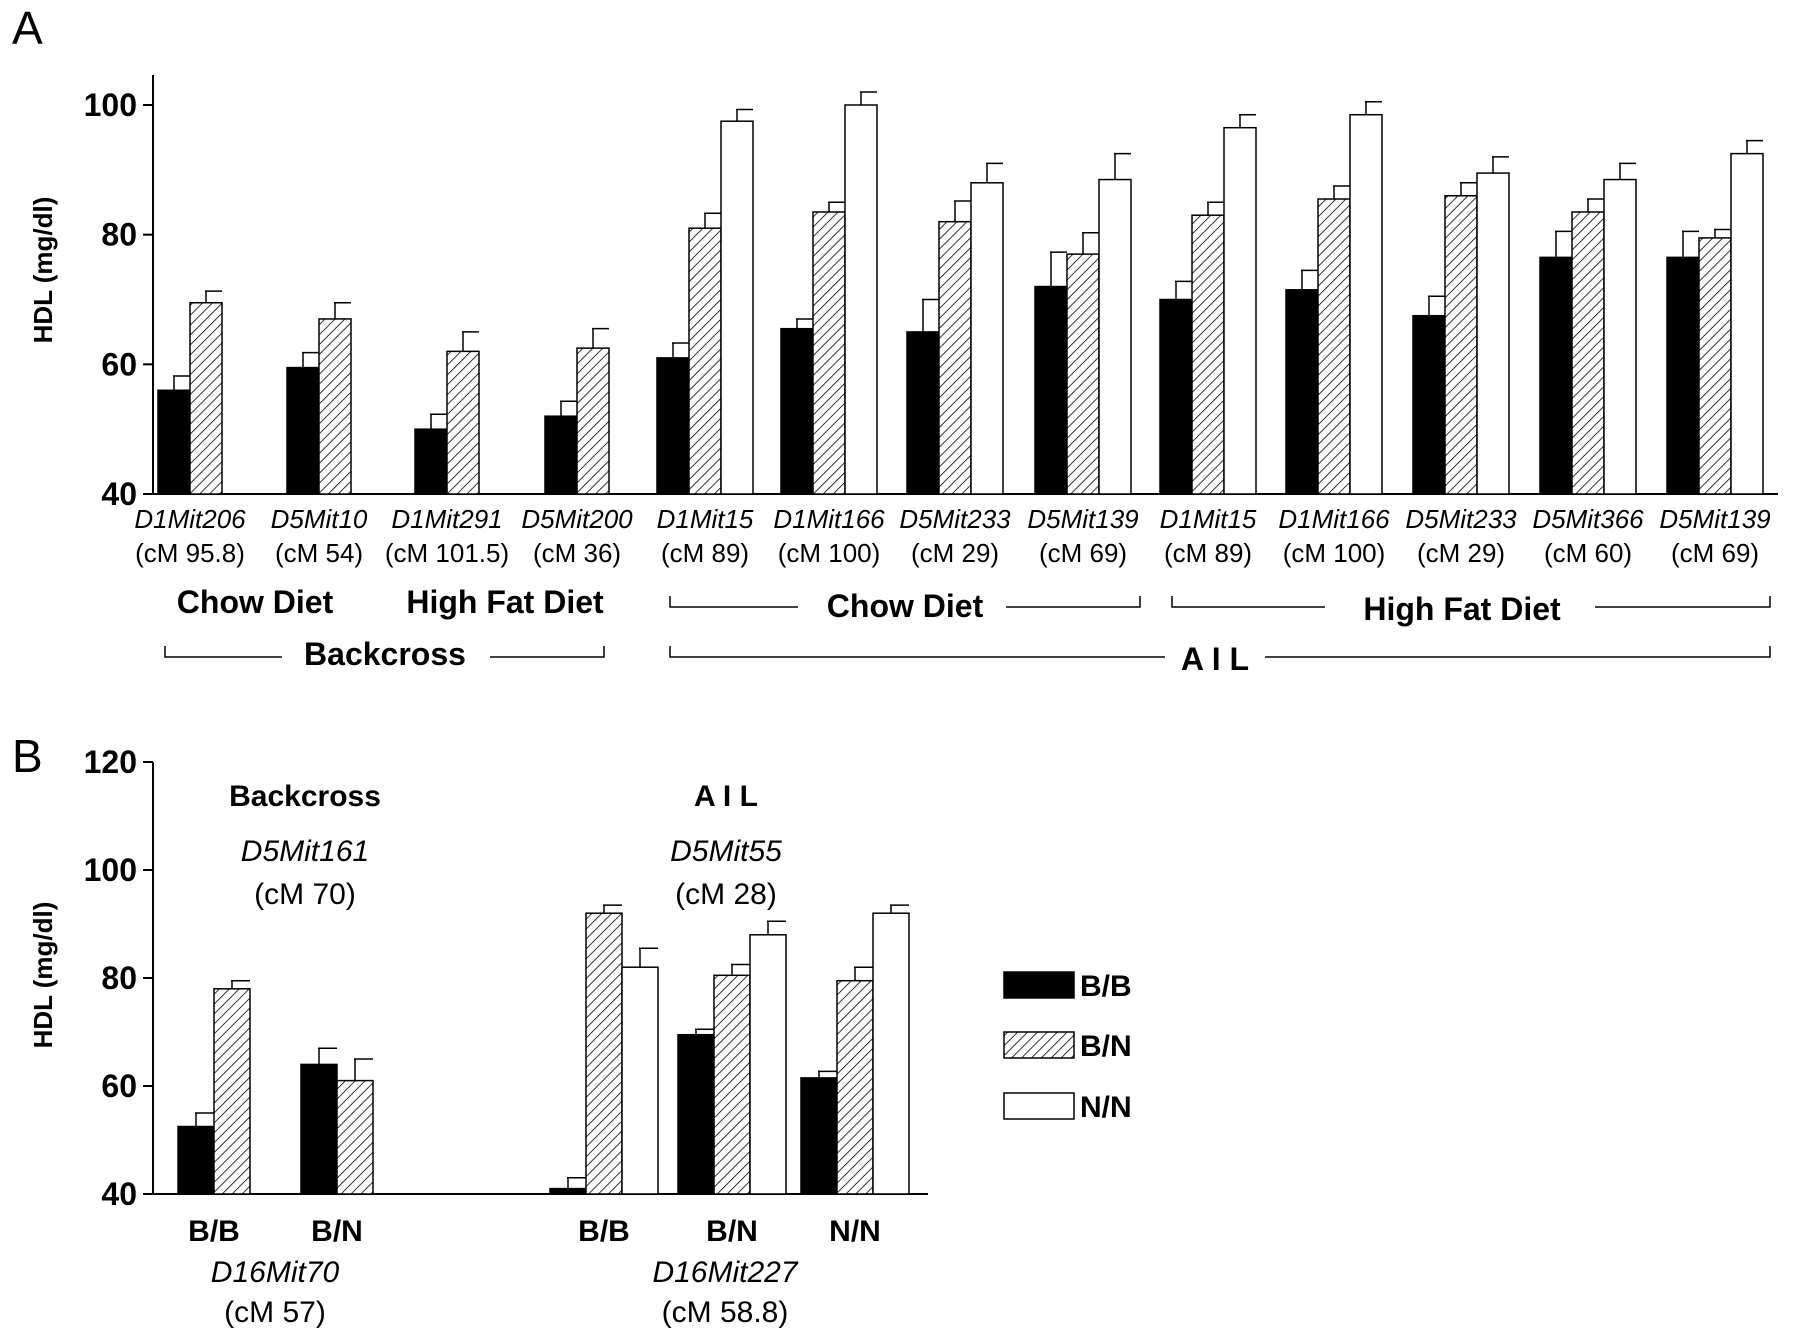 The image size is (1800, 1331). I want to click on diet-label-chow-ail: Chow Diet, so click(905, 606).